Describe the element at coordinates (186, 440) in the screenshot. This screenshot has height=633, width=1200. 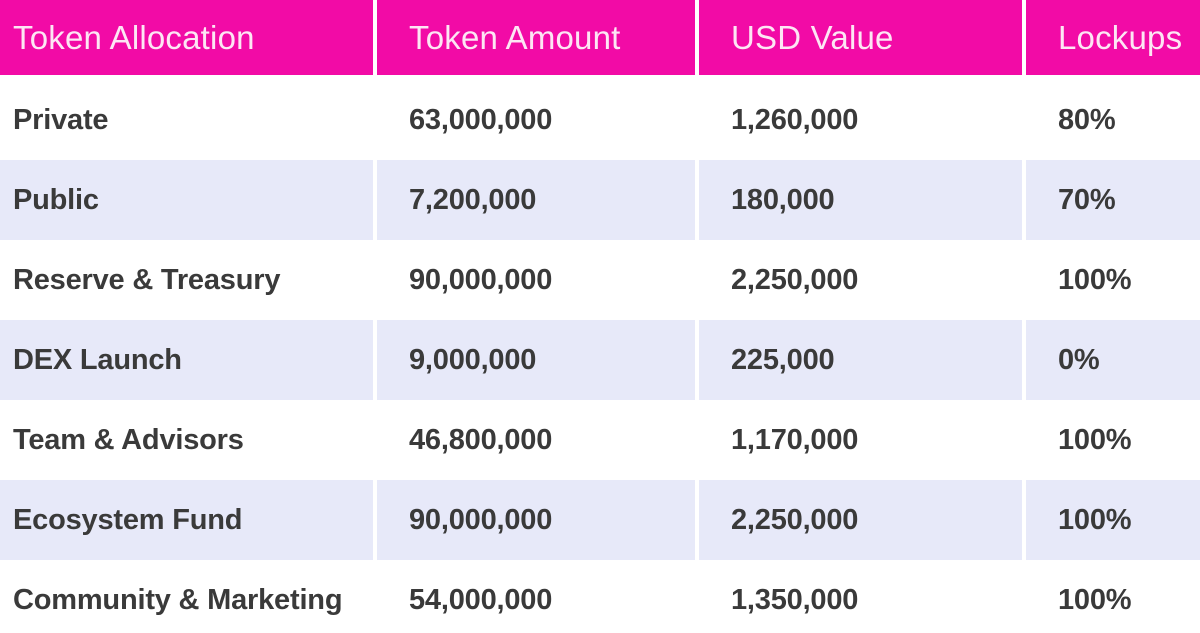
I see `cell-allocation: Team & Advisors` at that location.